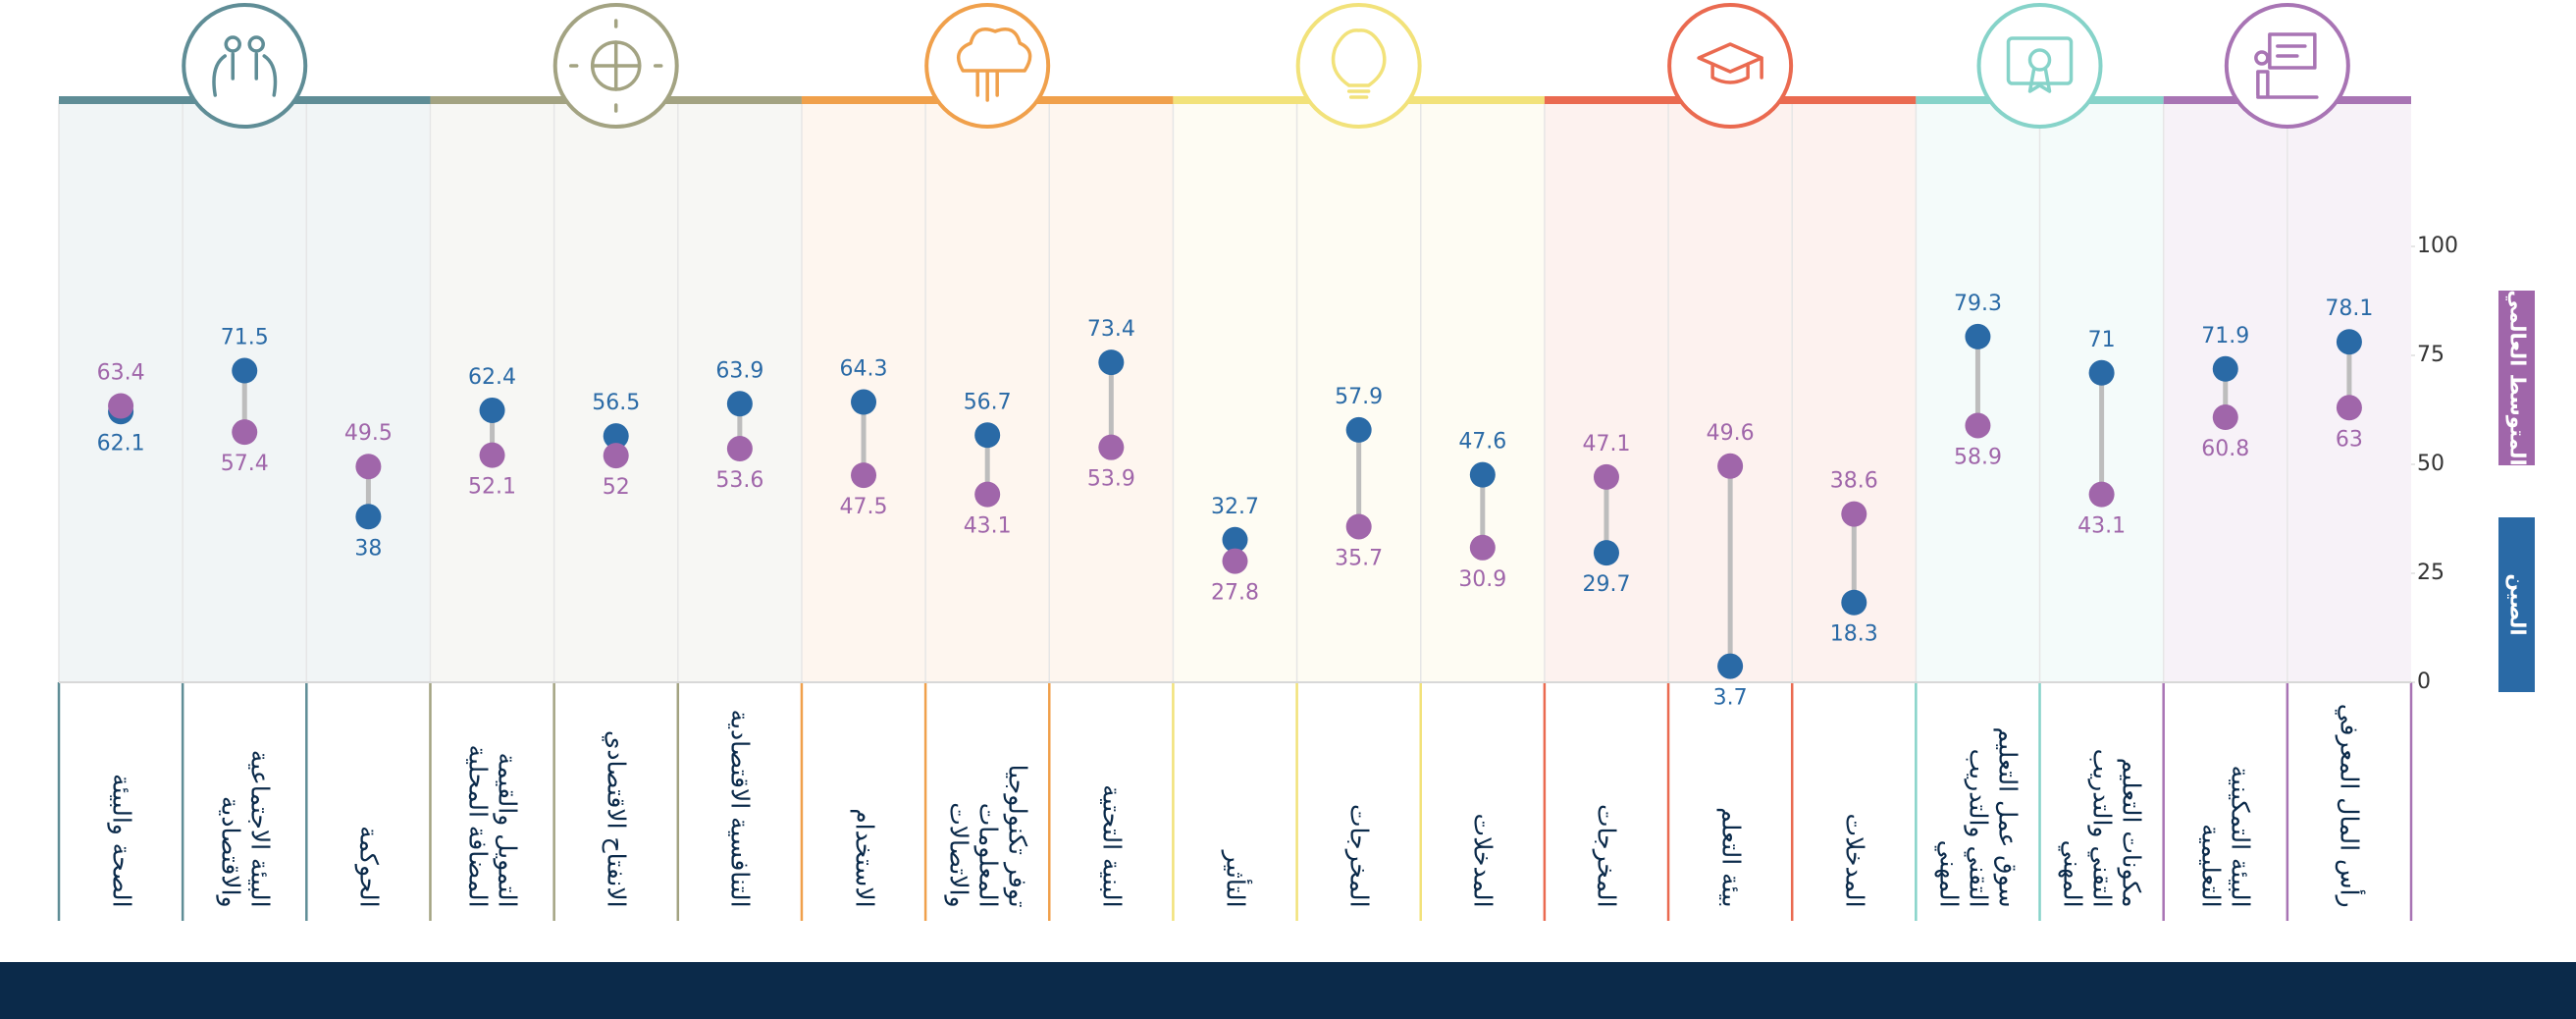  Describe the element at coordinates (2518, 378) in the screenshot. I see `legend-label: المتوسط العالمي` at that location.